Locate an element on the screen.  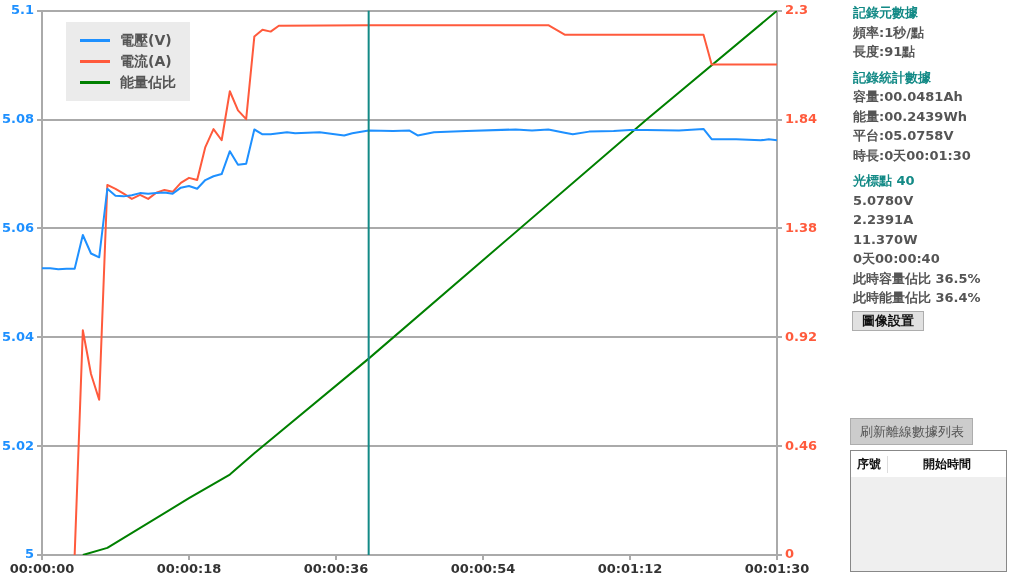
text: 此時容量佔比 36.5% is located at coordinates (917, 278).